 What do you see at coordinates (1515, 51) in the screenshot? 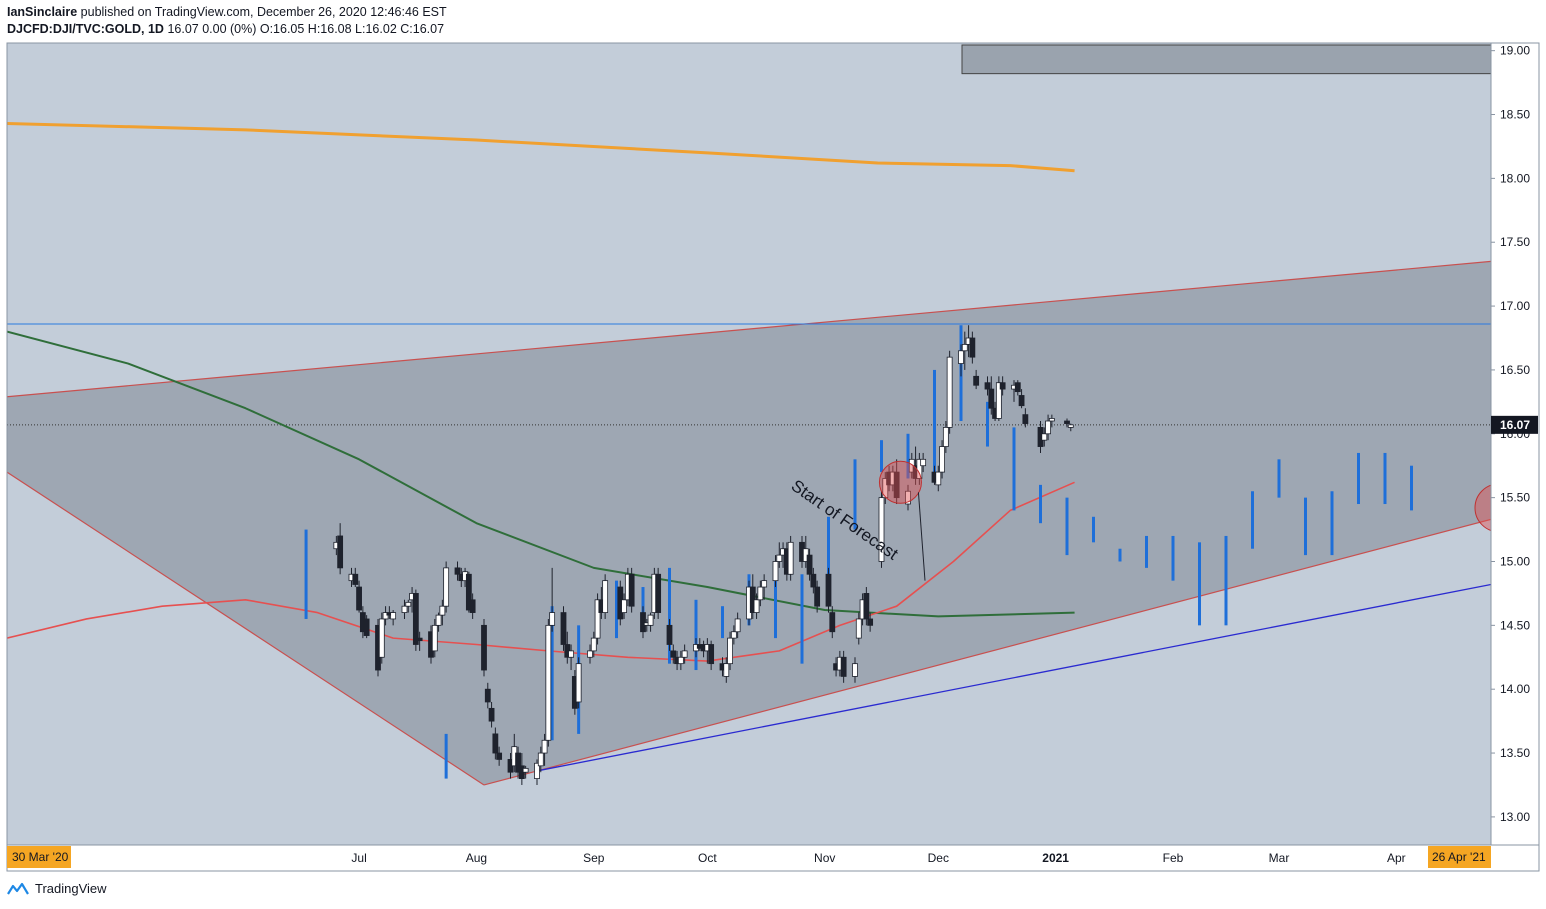
I see `y-tick-label: 19.00` at bounding box center [1515, 51].